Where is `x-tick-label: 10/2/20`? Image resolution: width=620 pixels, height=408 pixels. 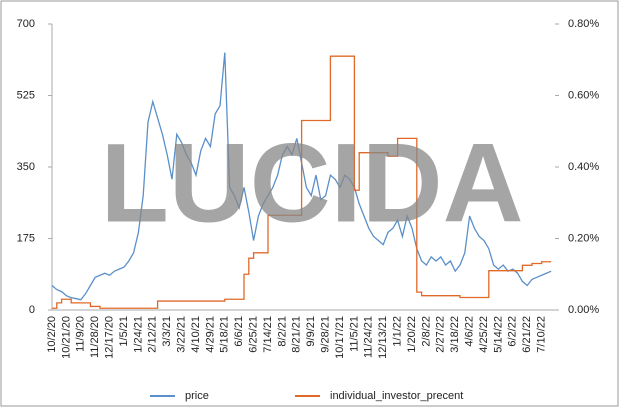 x-tick-label: 10/2/20 is located at coordinates (52, 334).